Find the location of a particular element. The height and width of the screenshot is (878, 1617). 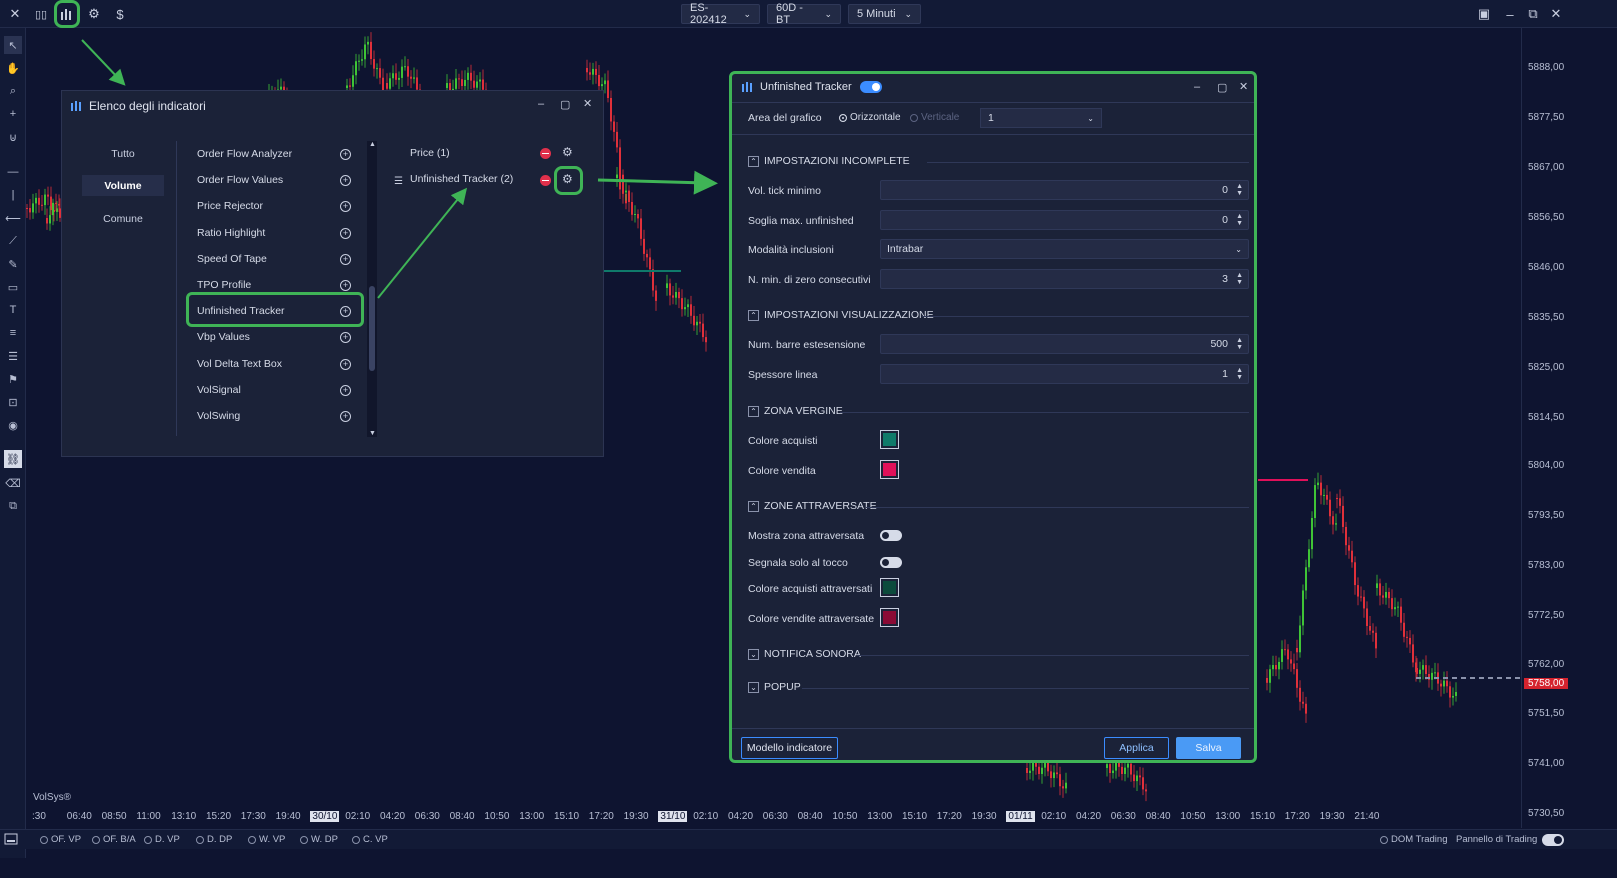

link-icon: ⛓ is located at coordinates (13, 459).